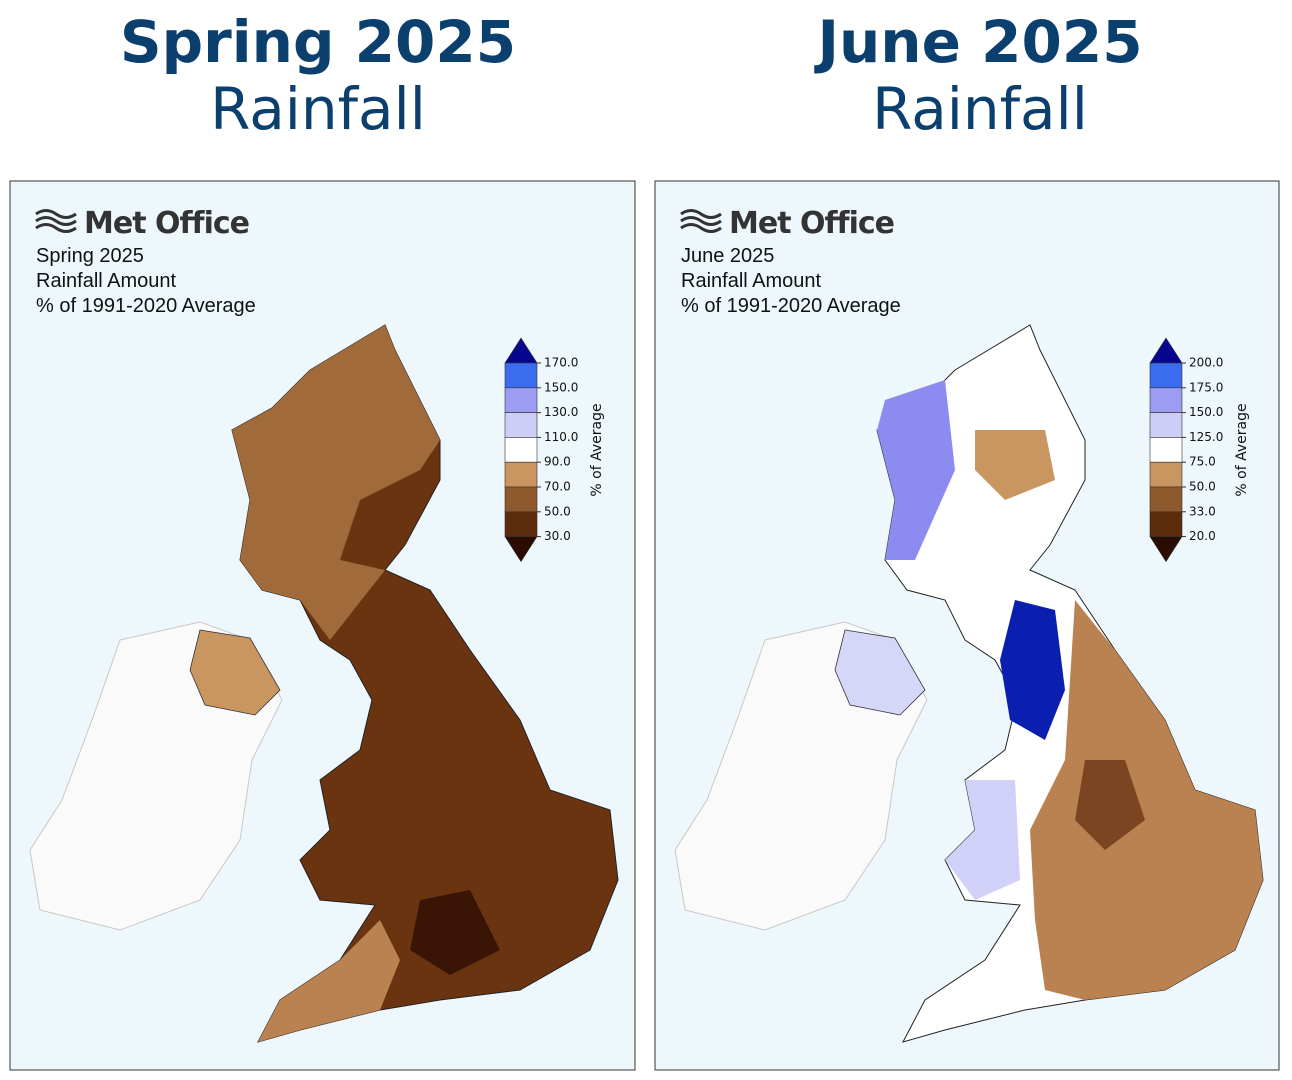 This screenshot has height=1080, width=1292. Describe the element at coordinates (1110, 805) in the screenshot. I see `midlands-region` at that location.